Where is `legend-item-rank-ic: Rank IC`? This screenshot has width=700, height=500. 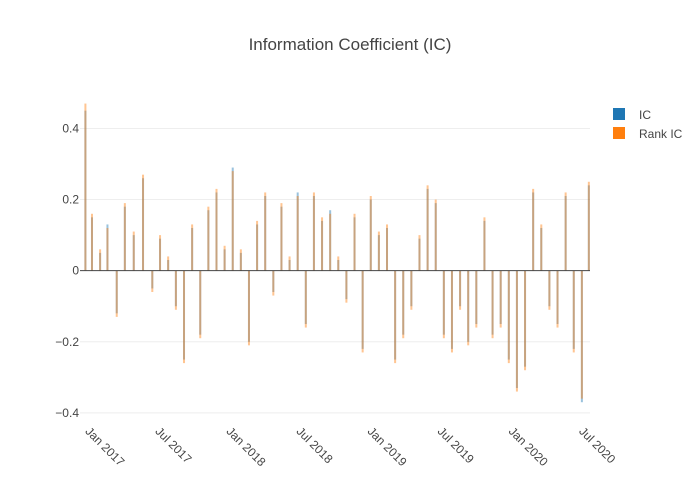 legend-item-rank-ic: Rank IC is located at coordinates (648, 134).